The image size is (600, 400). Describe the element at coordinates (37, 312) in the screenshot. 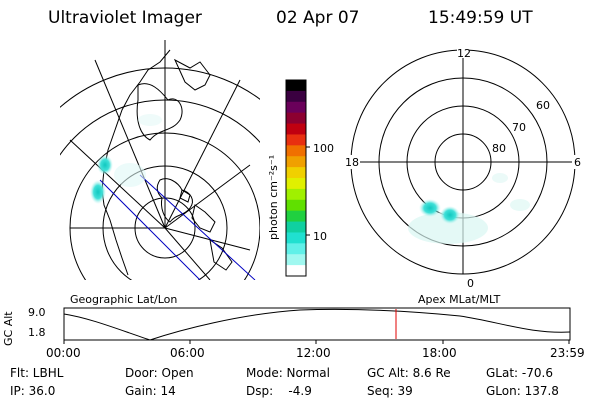

I see `timeline-ymax: 9.0` at that location.